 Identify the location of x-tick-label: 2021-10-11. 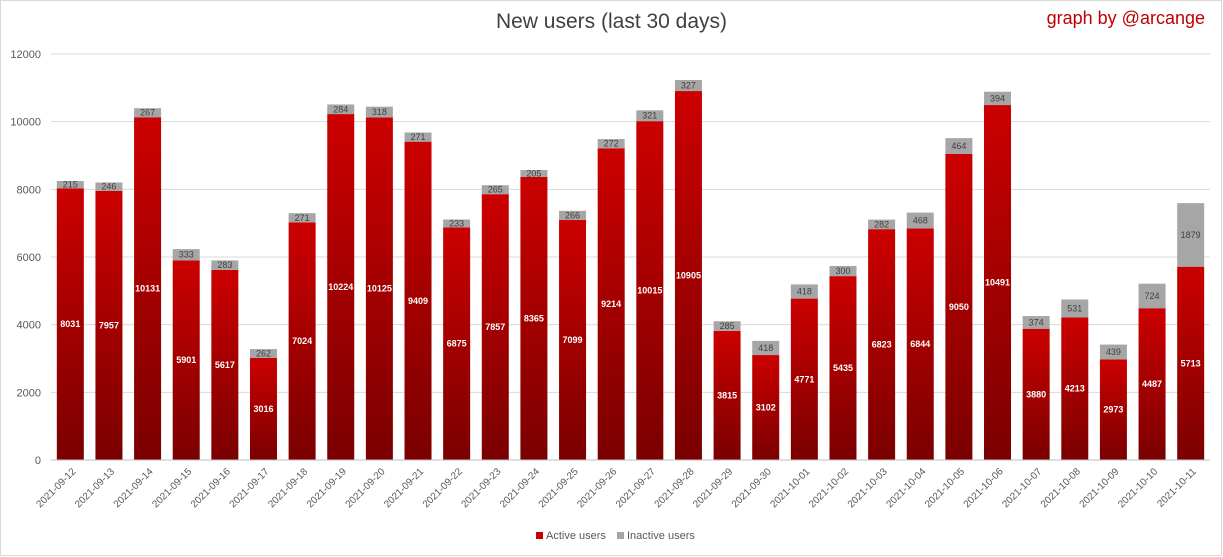
(1177, 488).